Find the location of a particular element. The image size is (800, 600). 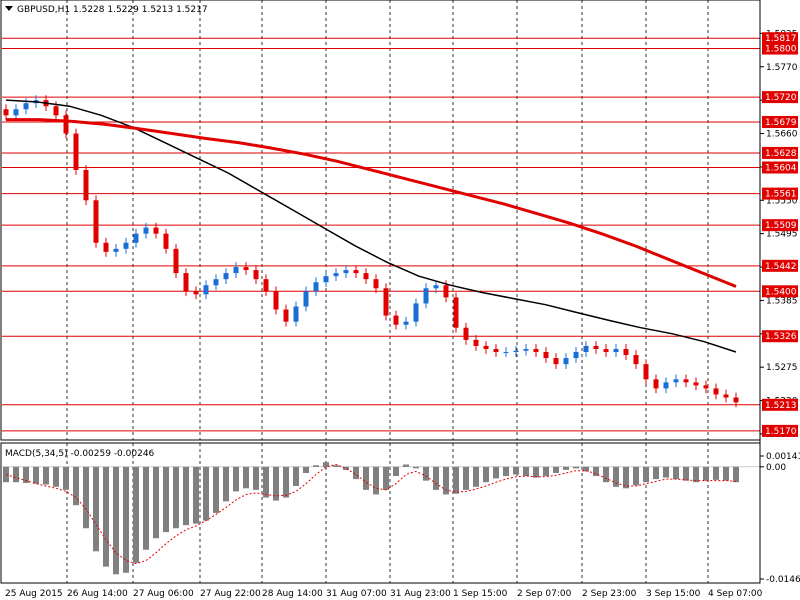

level-label: 1.5604 is located at coordinates (781, 169).